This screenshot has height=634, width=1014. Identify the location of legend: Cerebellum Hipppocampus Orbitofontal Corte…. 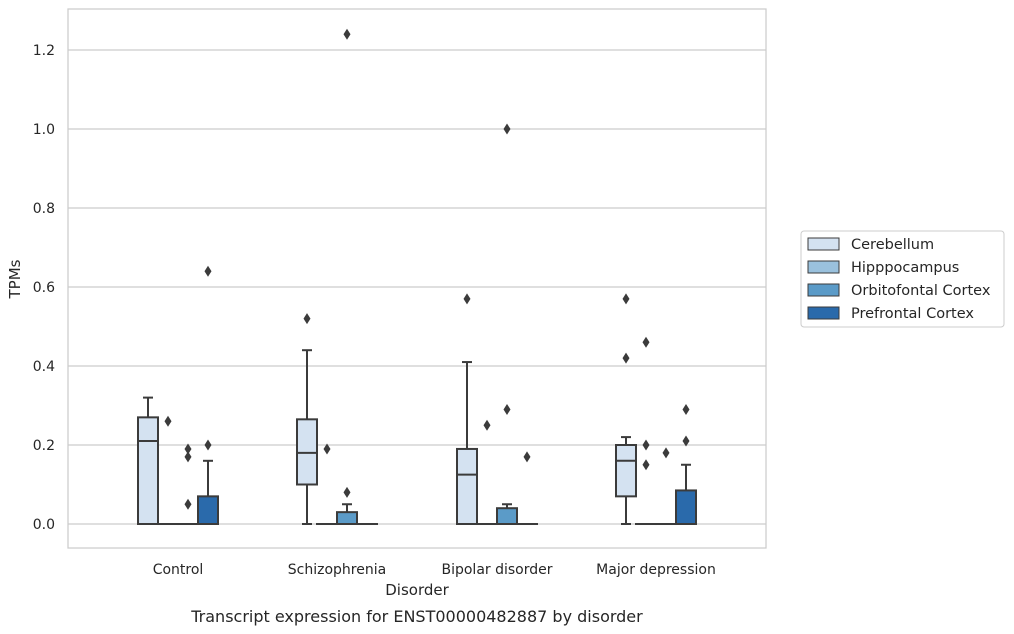
(902, 279).